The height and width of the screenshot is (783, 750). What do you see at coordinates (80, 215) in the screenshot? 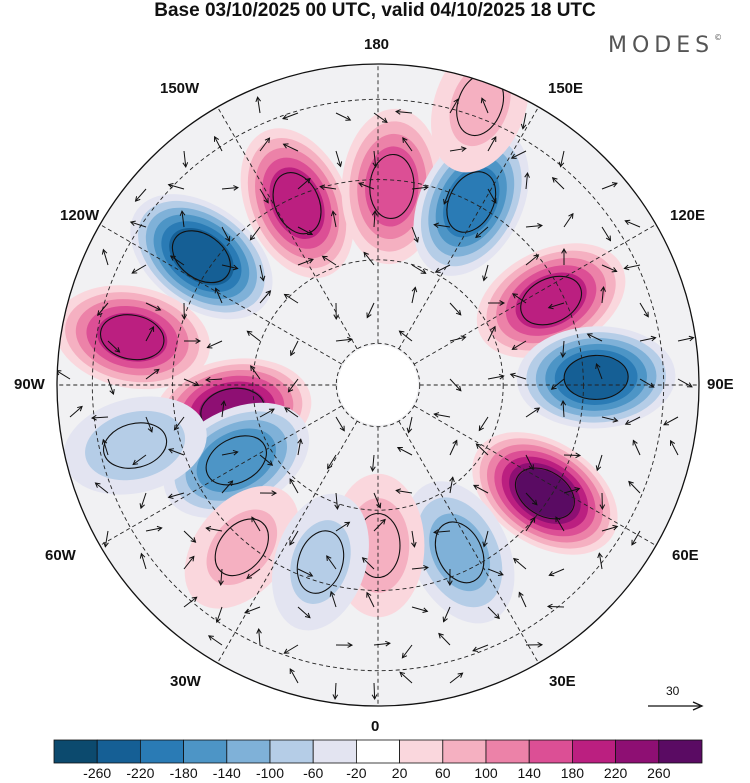
I see `lon-label-120w: 120W` at bounding box center [80, 215].